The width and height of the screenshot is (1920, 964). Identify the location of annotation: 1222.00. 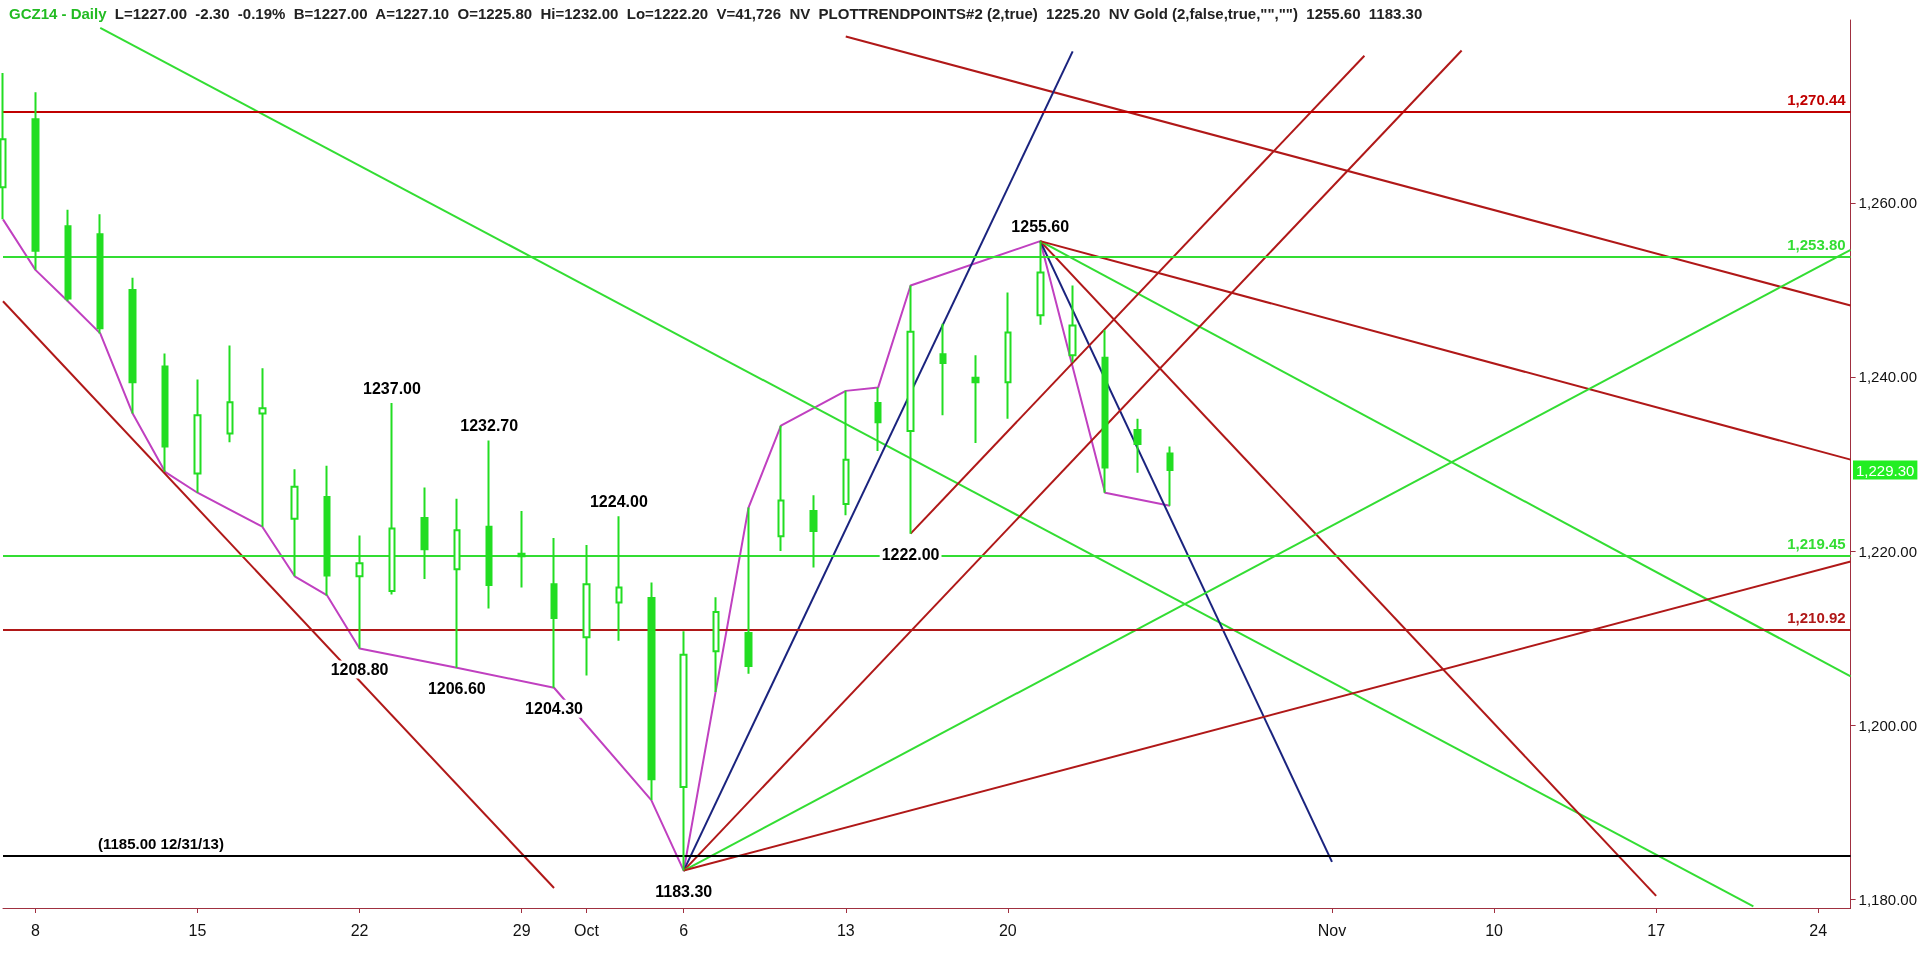
(910, 555).